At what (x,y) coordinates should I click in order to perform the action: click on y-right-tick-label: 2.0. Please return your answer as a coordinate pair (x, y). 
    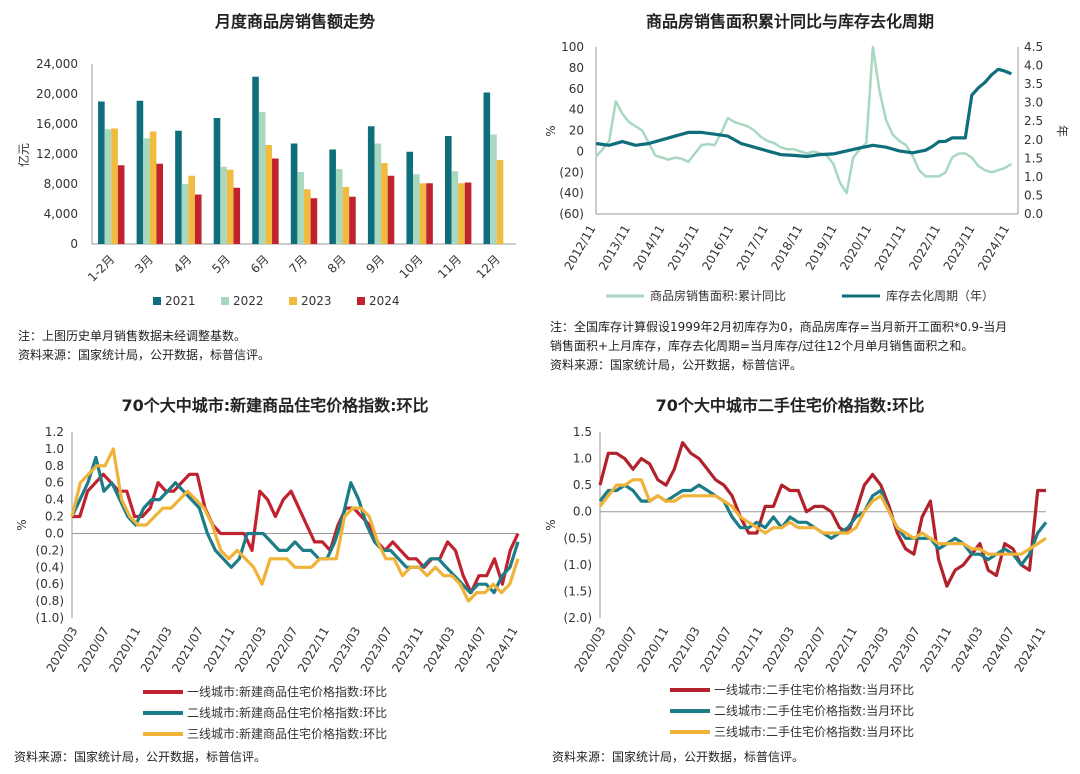
    Looking at the image, I should click on (1033, 140).